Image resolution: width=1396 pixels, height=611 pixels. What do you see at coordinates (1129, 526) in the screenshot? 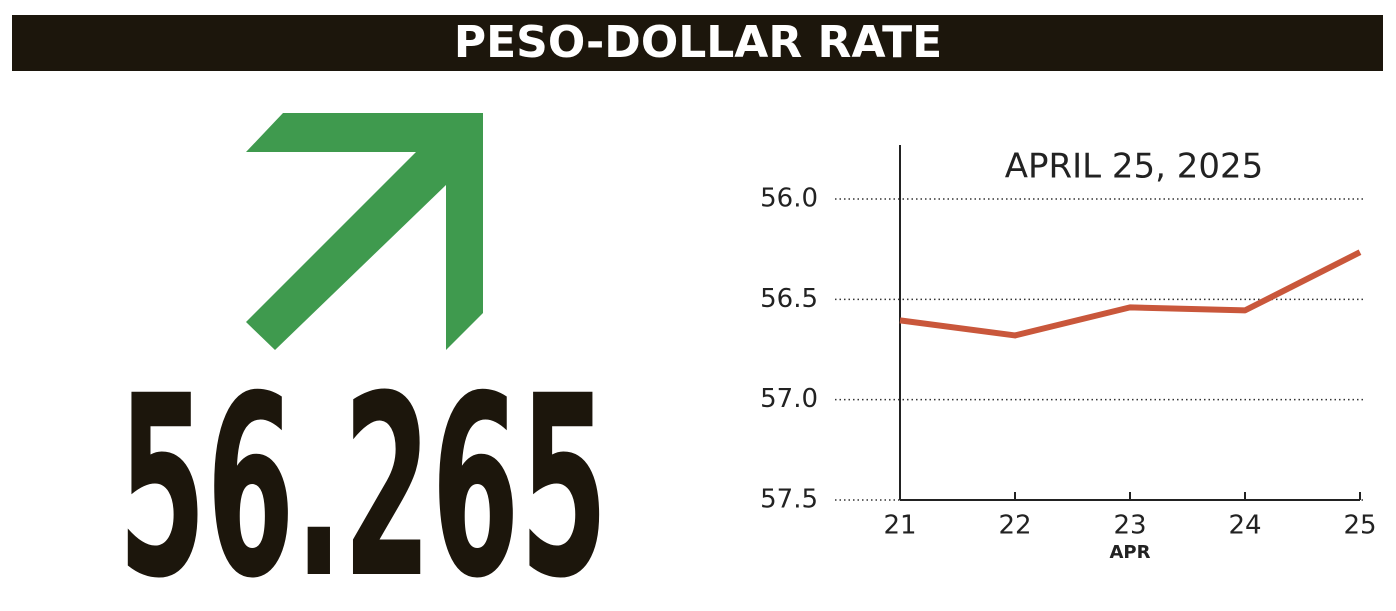
I see `x-tick-label: 23` at bounding box center [1129, 526].